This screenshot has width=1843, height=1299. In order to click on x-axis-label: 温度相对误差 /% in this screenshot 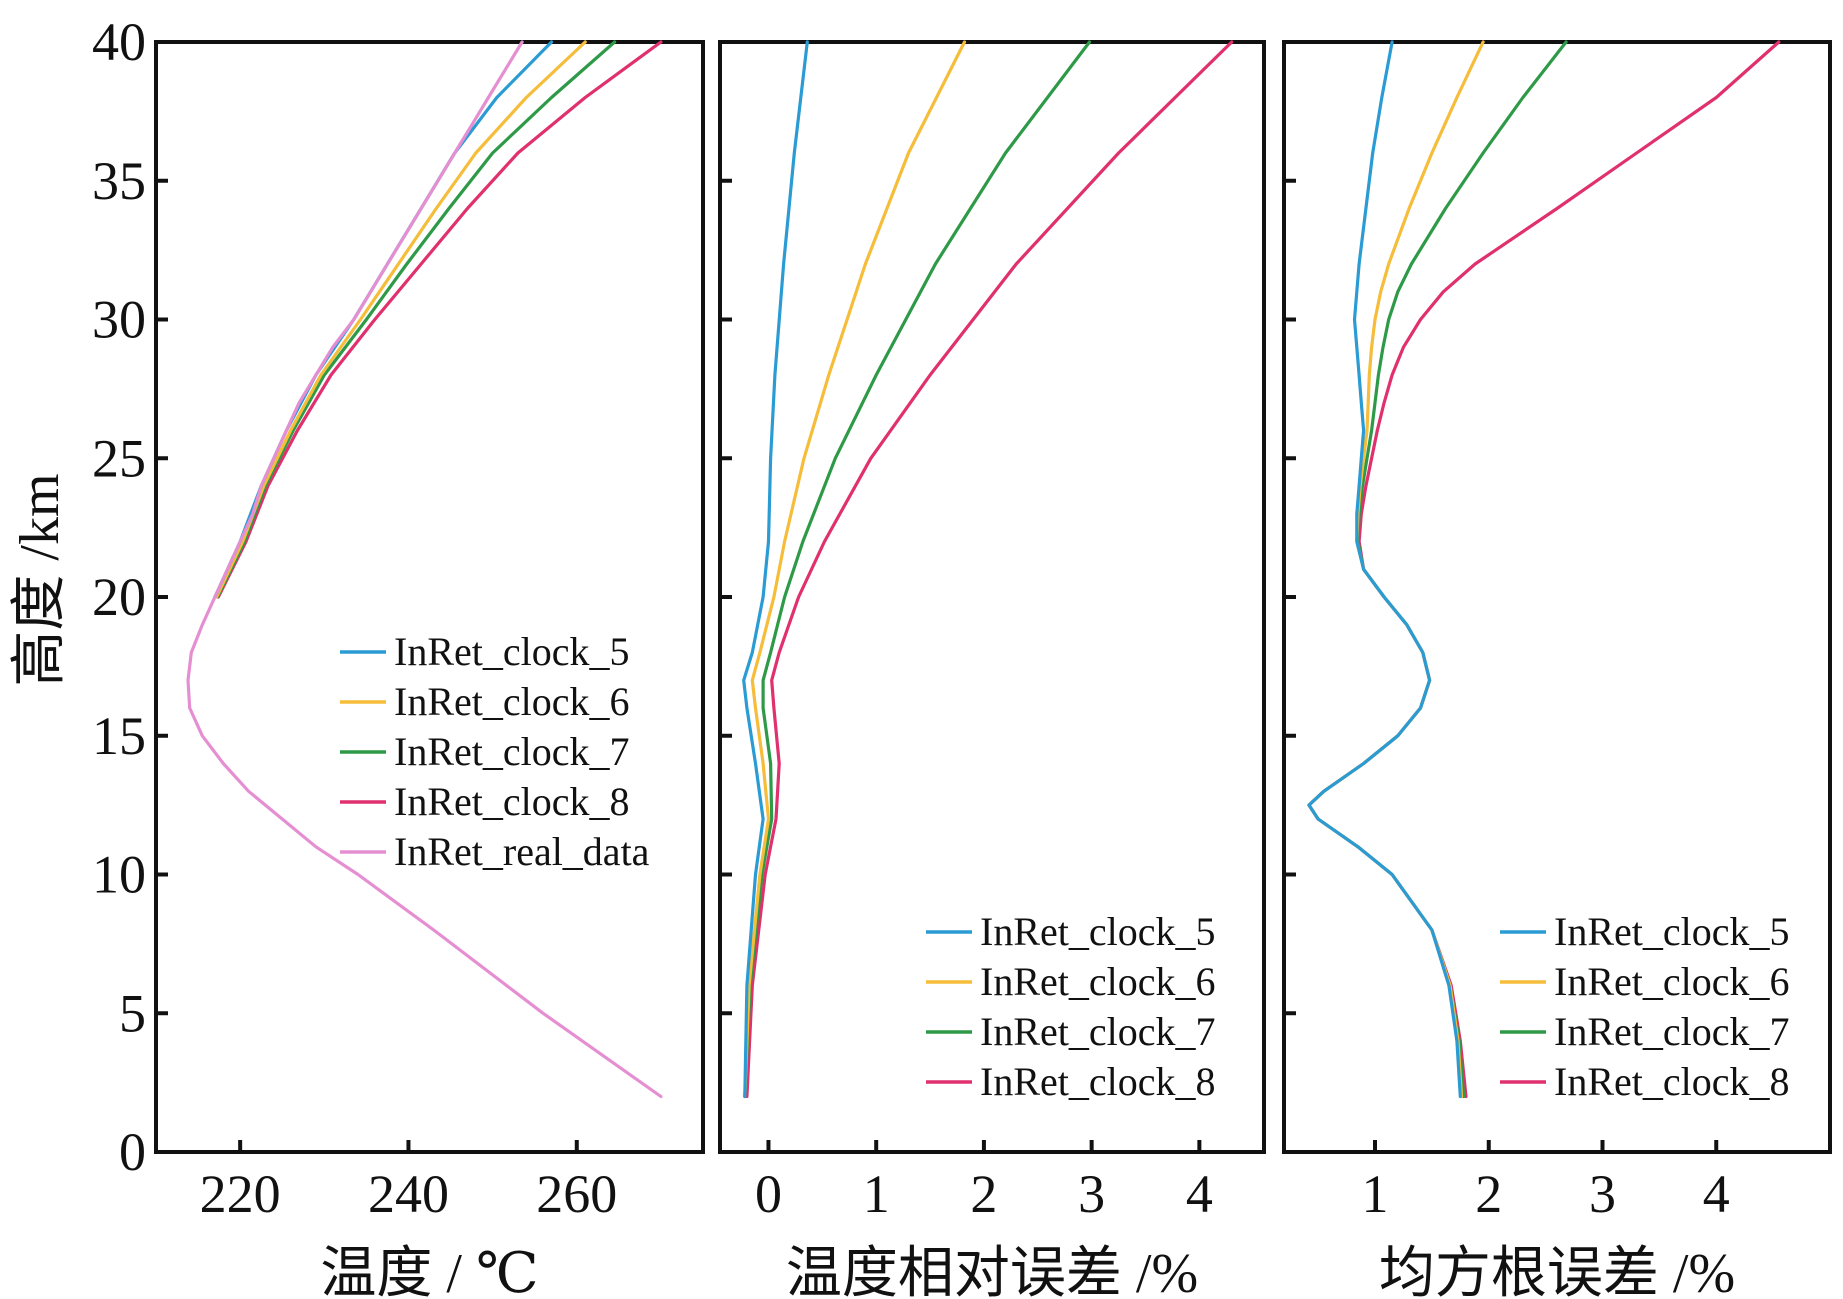, I will do `click(992, 1271)`.